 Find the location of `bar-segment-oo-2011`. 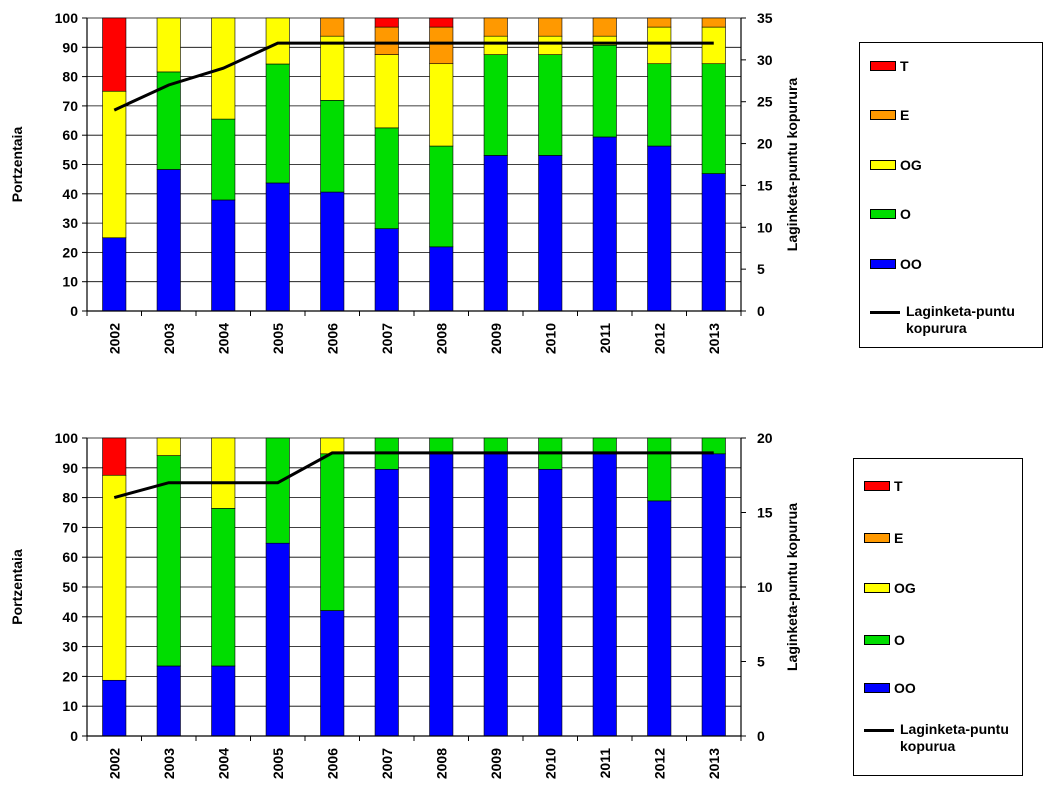

bar-segment-oo-2011 is located at coordinates (604, 224).